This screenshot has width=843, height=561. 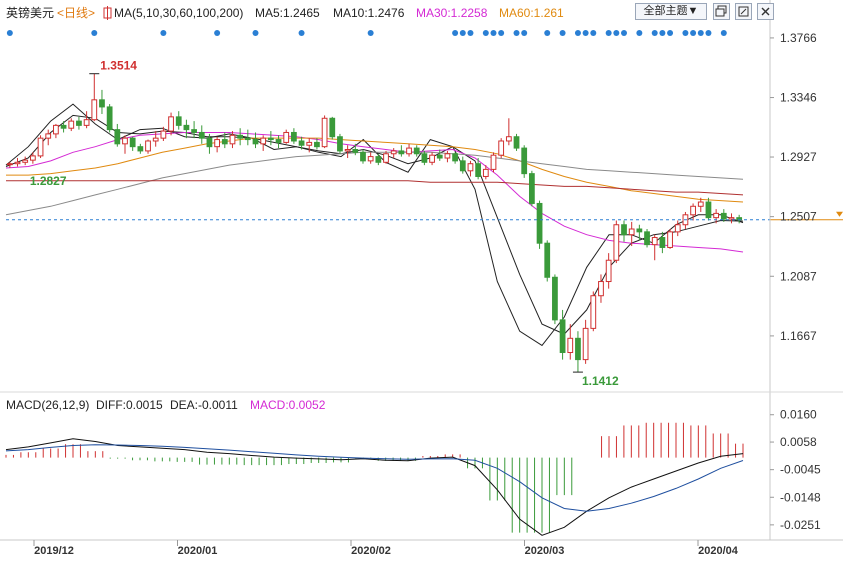 What do you see at coordinates (798, 217) in the screenshot?
I see `price-tick-label: 1.2507` at bounding box center [798, 217].